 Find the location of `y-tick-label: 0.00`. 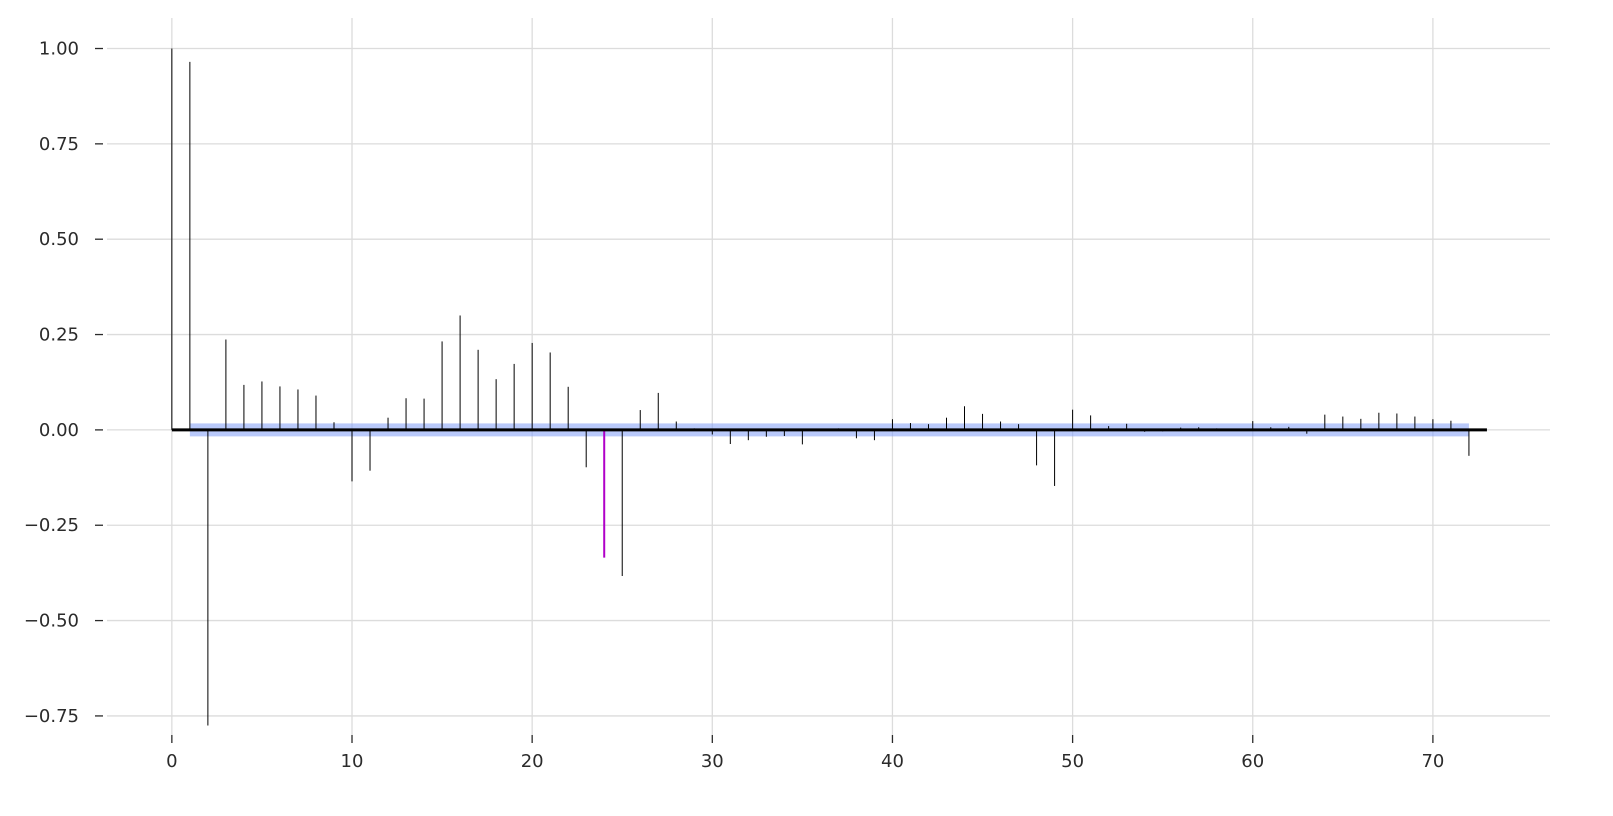

y-tick-label: 0.00 is located at coordinates (59, 430).